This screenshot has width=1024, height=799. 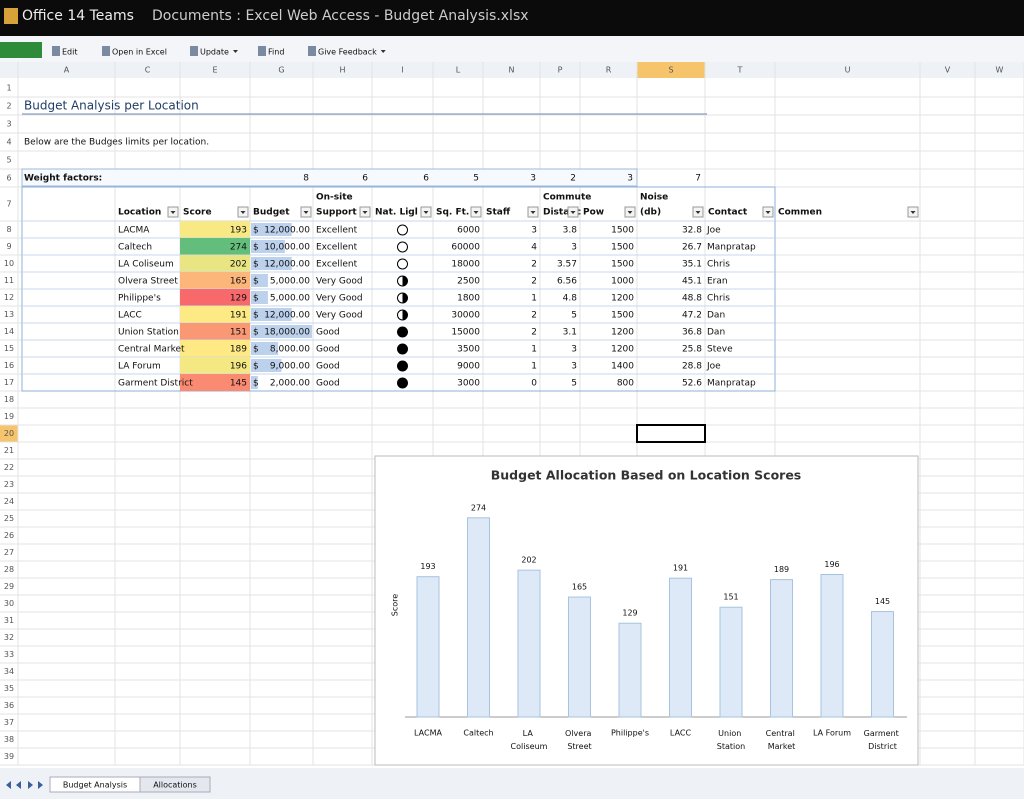 What do you see at coordinates (670, 70) in the screenshot?
I see `column-letter: S` at bounding box center [670, 70].